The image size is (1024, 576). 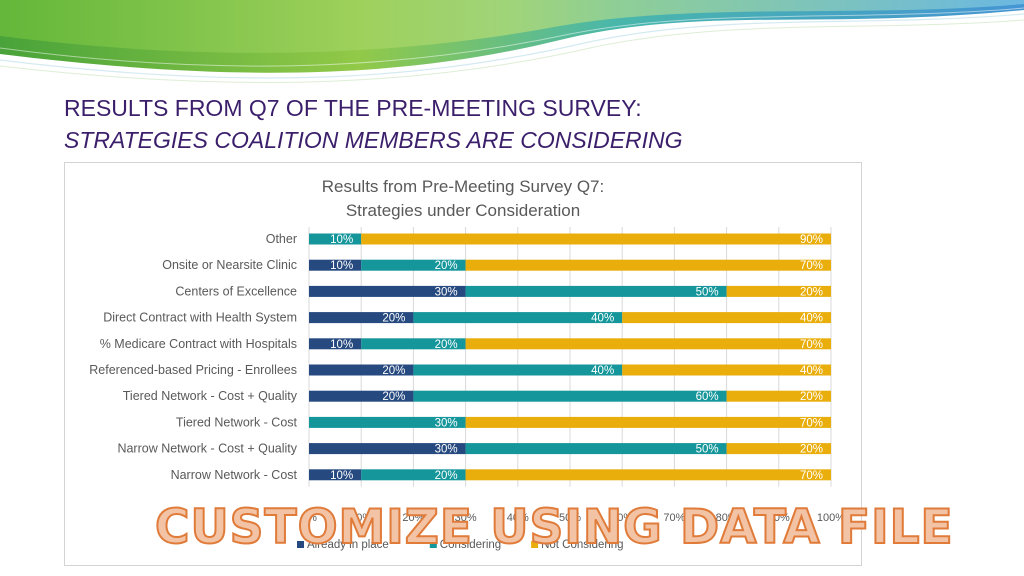 What do you see at coordinates (236, 291) in the screenshot?
I see `category-label: Centers of Excellence` at bounding box center [236, 291].